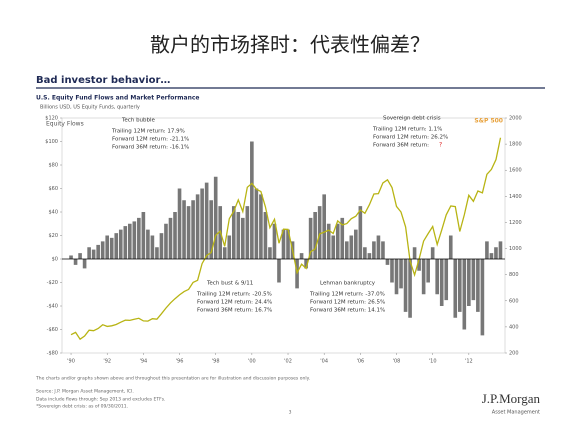 The width and height of the screenshot is (580, 447). Describe the element at coordinates (150, 140) in the screenshot. I see `annotation-line: Forward 12M return: -21.1%` at that location.